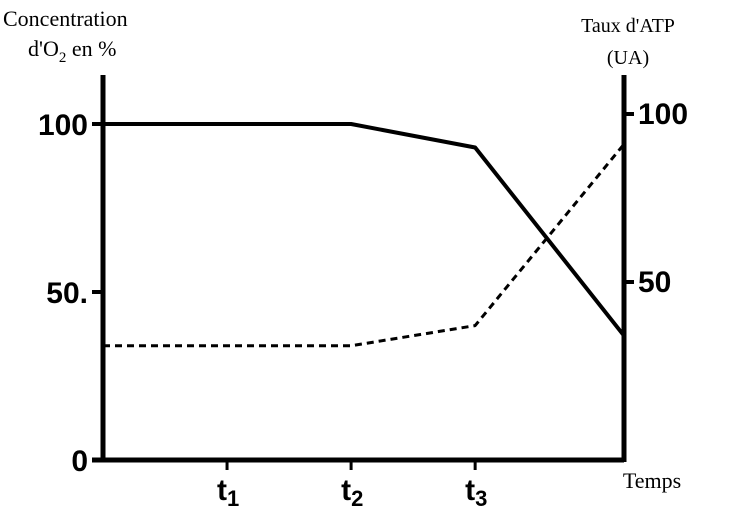 This screenshot has width=747, height=526. What do you see at coordinates (228, 492) in the screenshot?
I see `x-tick-label: t1` at bounding box center [228, 492].